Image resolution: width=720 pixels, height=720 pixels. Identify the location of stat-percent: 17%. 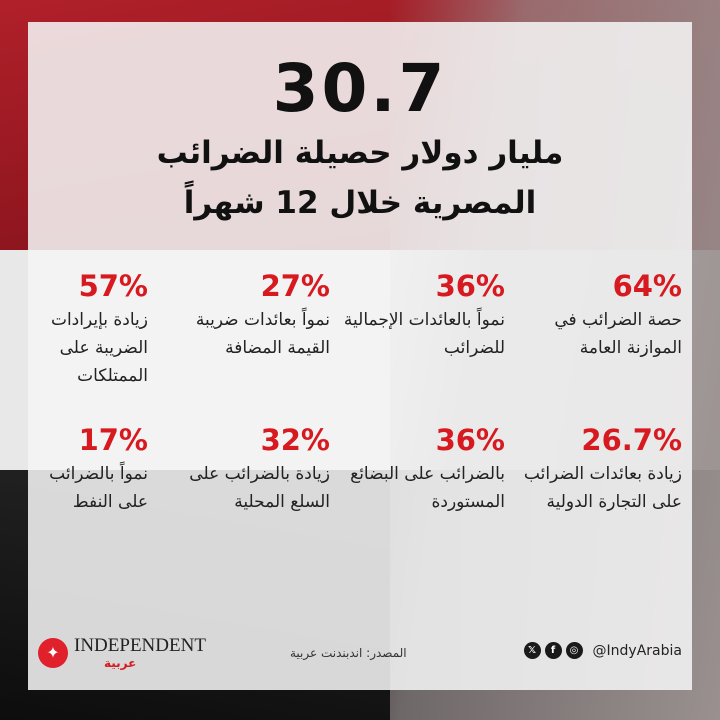
(113, 440).